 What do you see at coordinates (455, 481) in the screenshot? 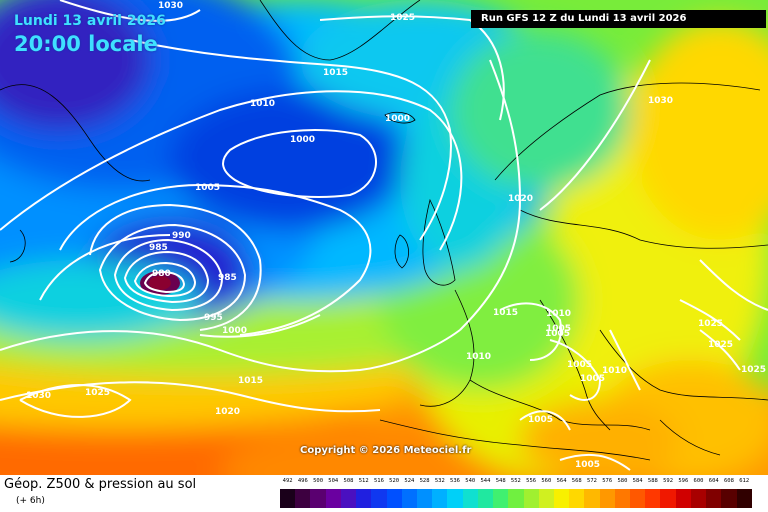
I see `legend-value: 536` at bounding box center [455, 481].